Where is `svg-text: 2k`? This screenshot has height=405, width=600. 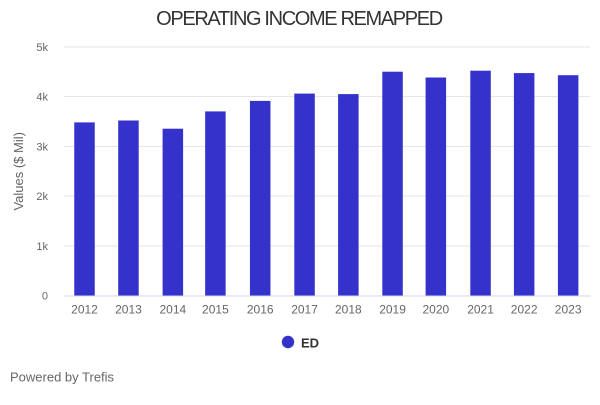
svg-text: 2k is located at coordinates (42, 197).